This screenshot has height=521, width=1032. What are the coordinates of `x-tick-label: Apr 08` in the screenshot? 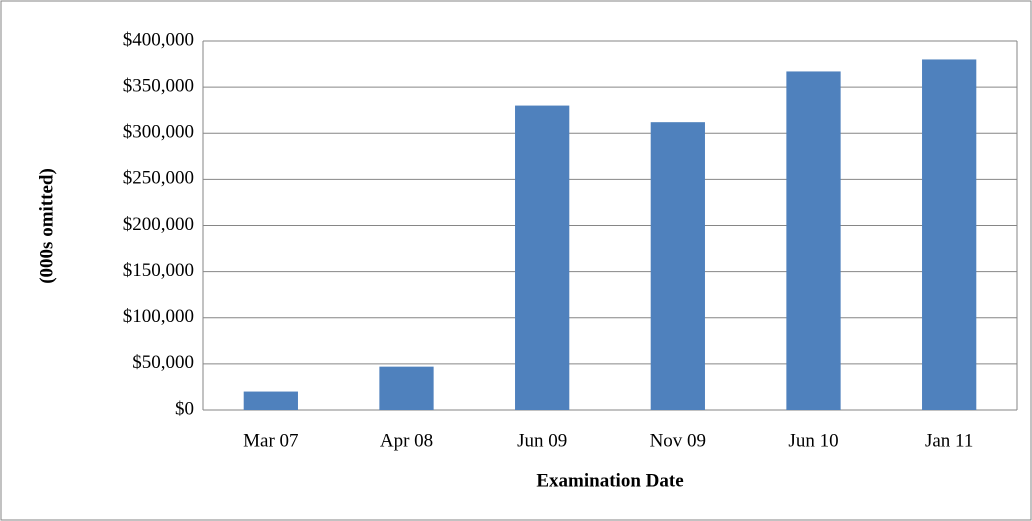 It's located at (406, 440).